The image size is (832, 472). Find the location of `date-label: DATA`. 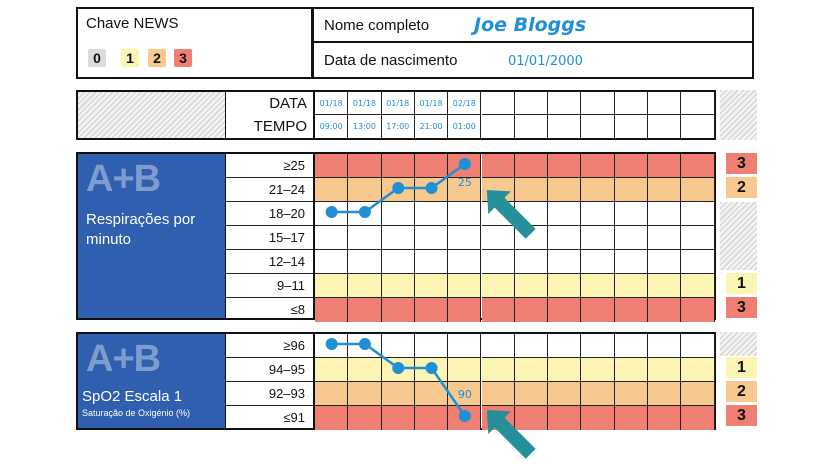

date-label: DATA is located at coordinates (288, 103).